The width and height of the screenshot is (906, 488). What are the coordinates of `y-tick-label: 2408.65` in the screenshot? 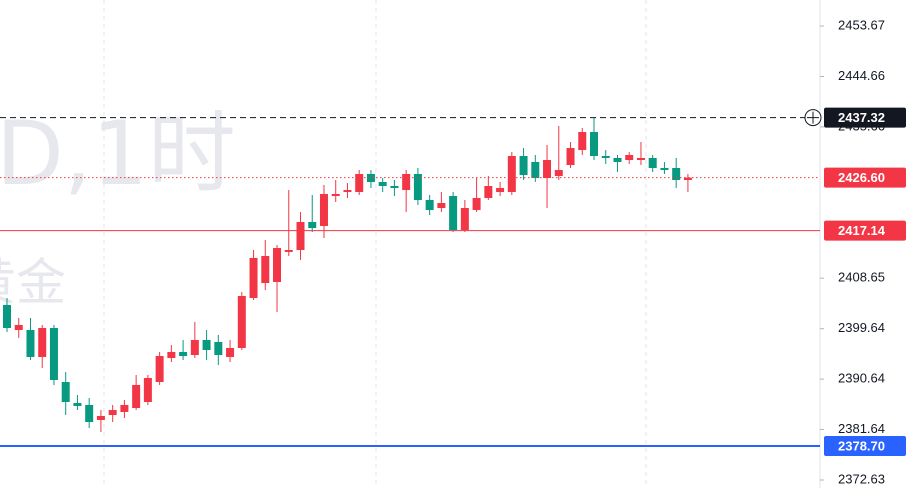 It's located at (861, 277).